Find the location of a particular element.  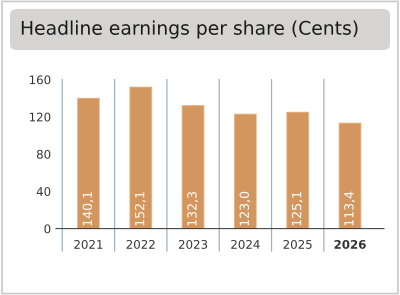

y-tick-label: 160 is located at coordinates (40, 79).